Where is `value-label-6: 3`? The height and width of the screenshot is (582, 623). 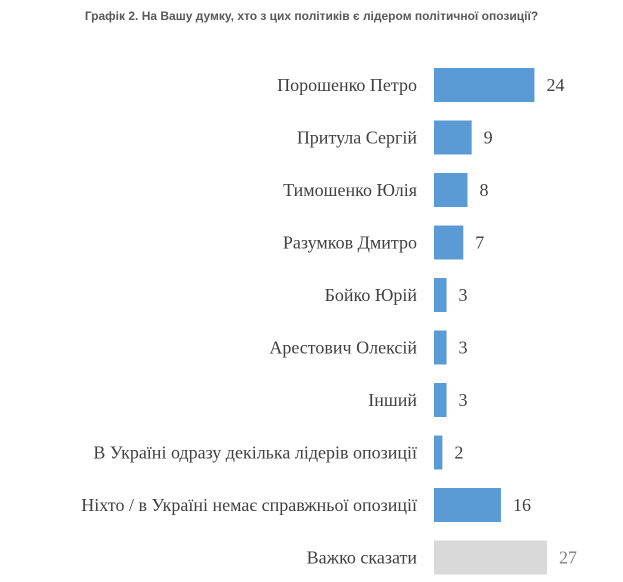 value-label-6: 3 is located at coordinates (463, 348).